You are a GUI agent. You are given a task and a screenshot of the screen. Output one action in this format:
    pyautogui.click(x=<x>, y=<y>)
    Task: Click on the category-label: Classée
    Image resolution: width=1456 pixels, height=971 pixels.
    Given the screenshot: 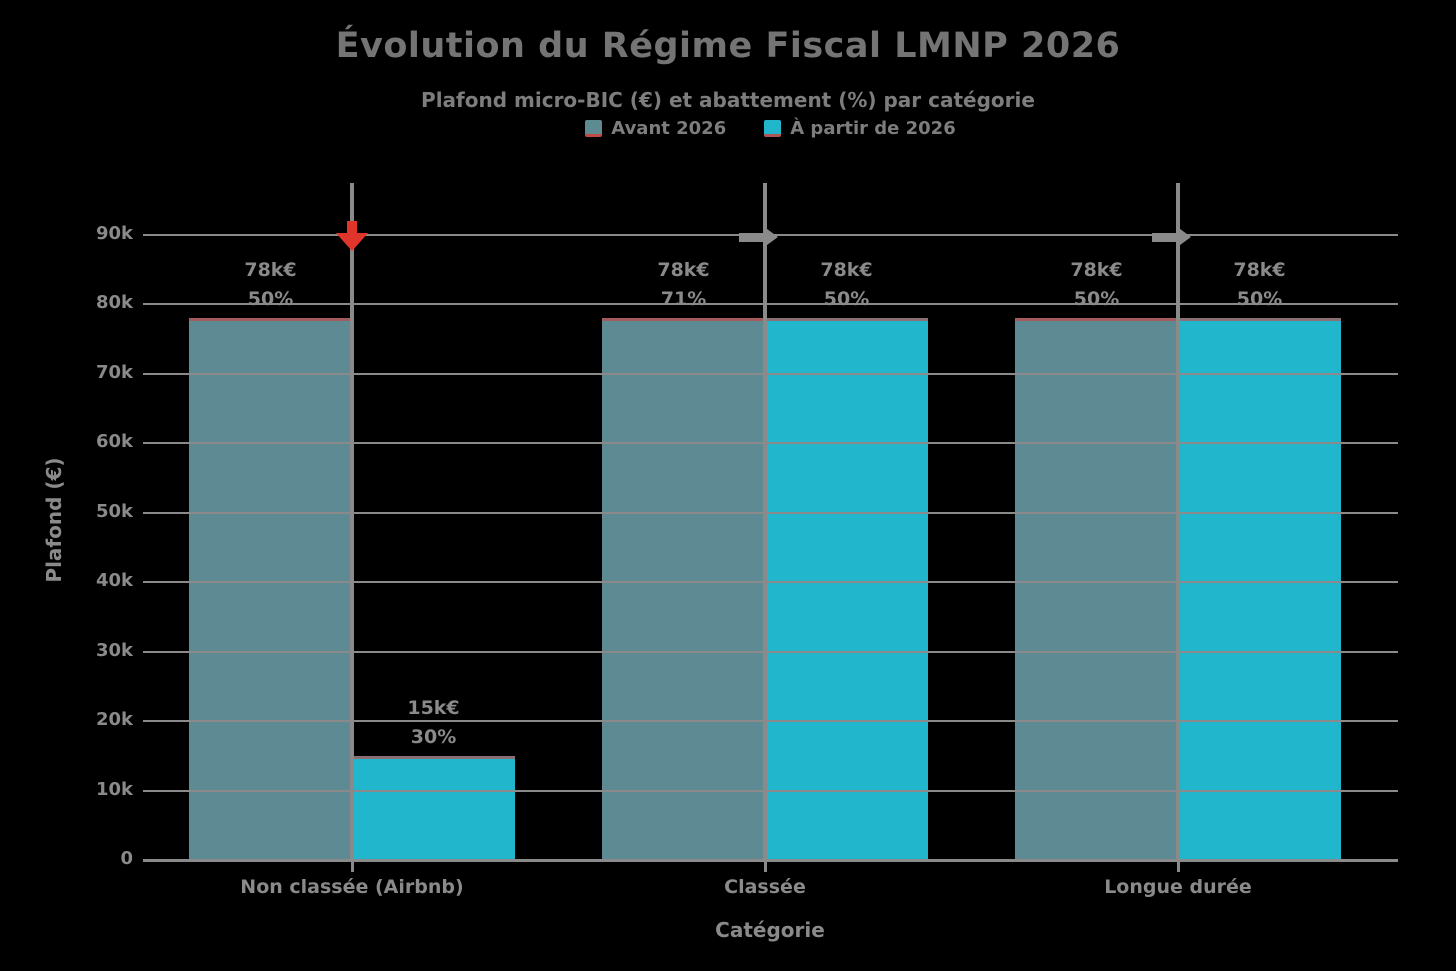 What is the action you would take?
    pyautogui.click(x=765, y=887)
    